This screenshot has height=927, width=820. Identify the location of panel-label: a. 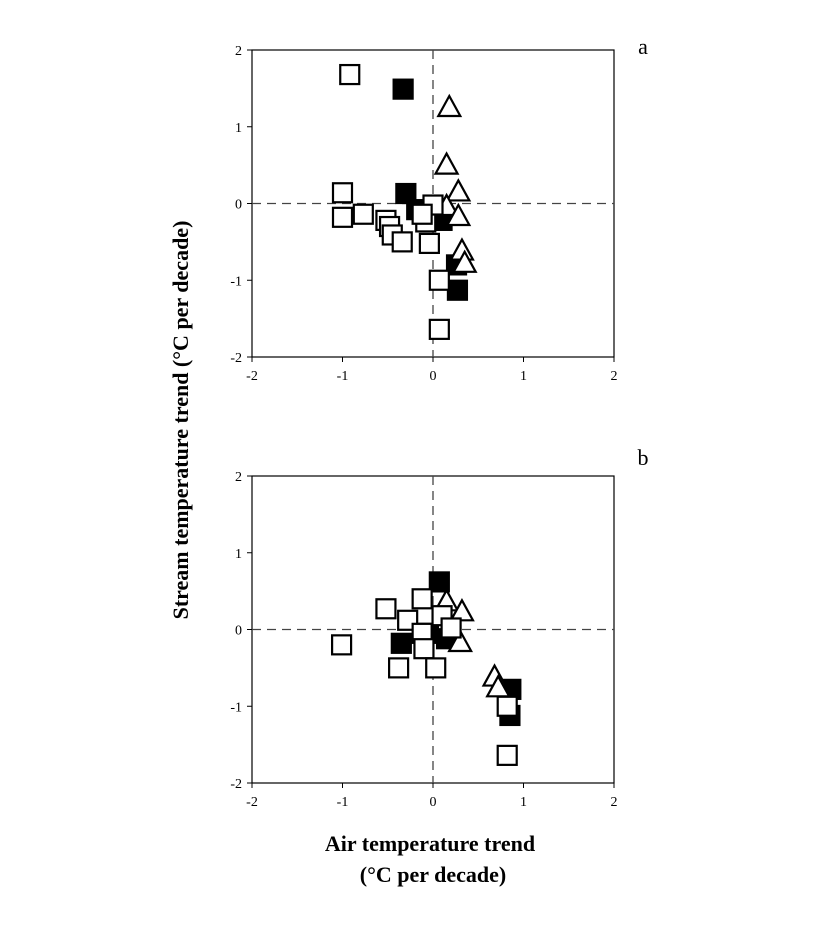
(643, 46).